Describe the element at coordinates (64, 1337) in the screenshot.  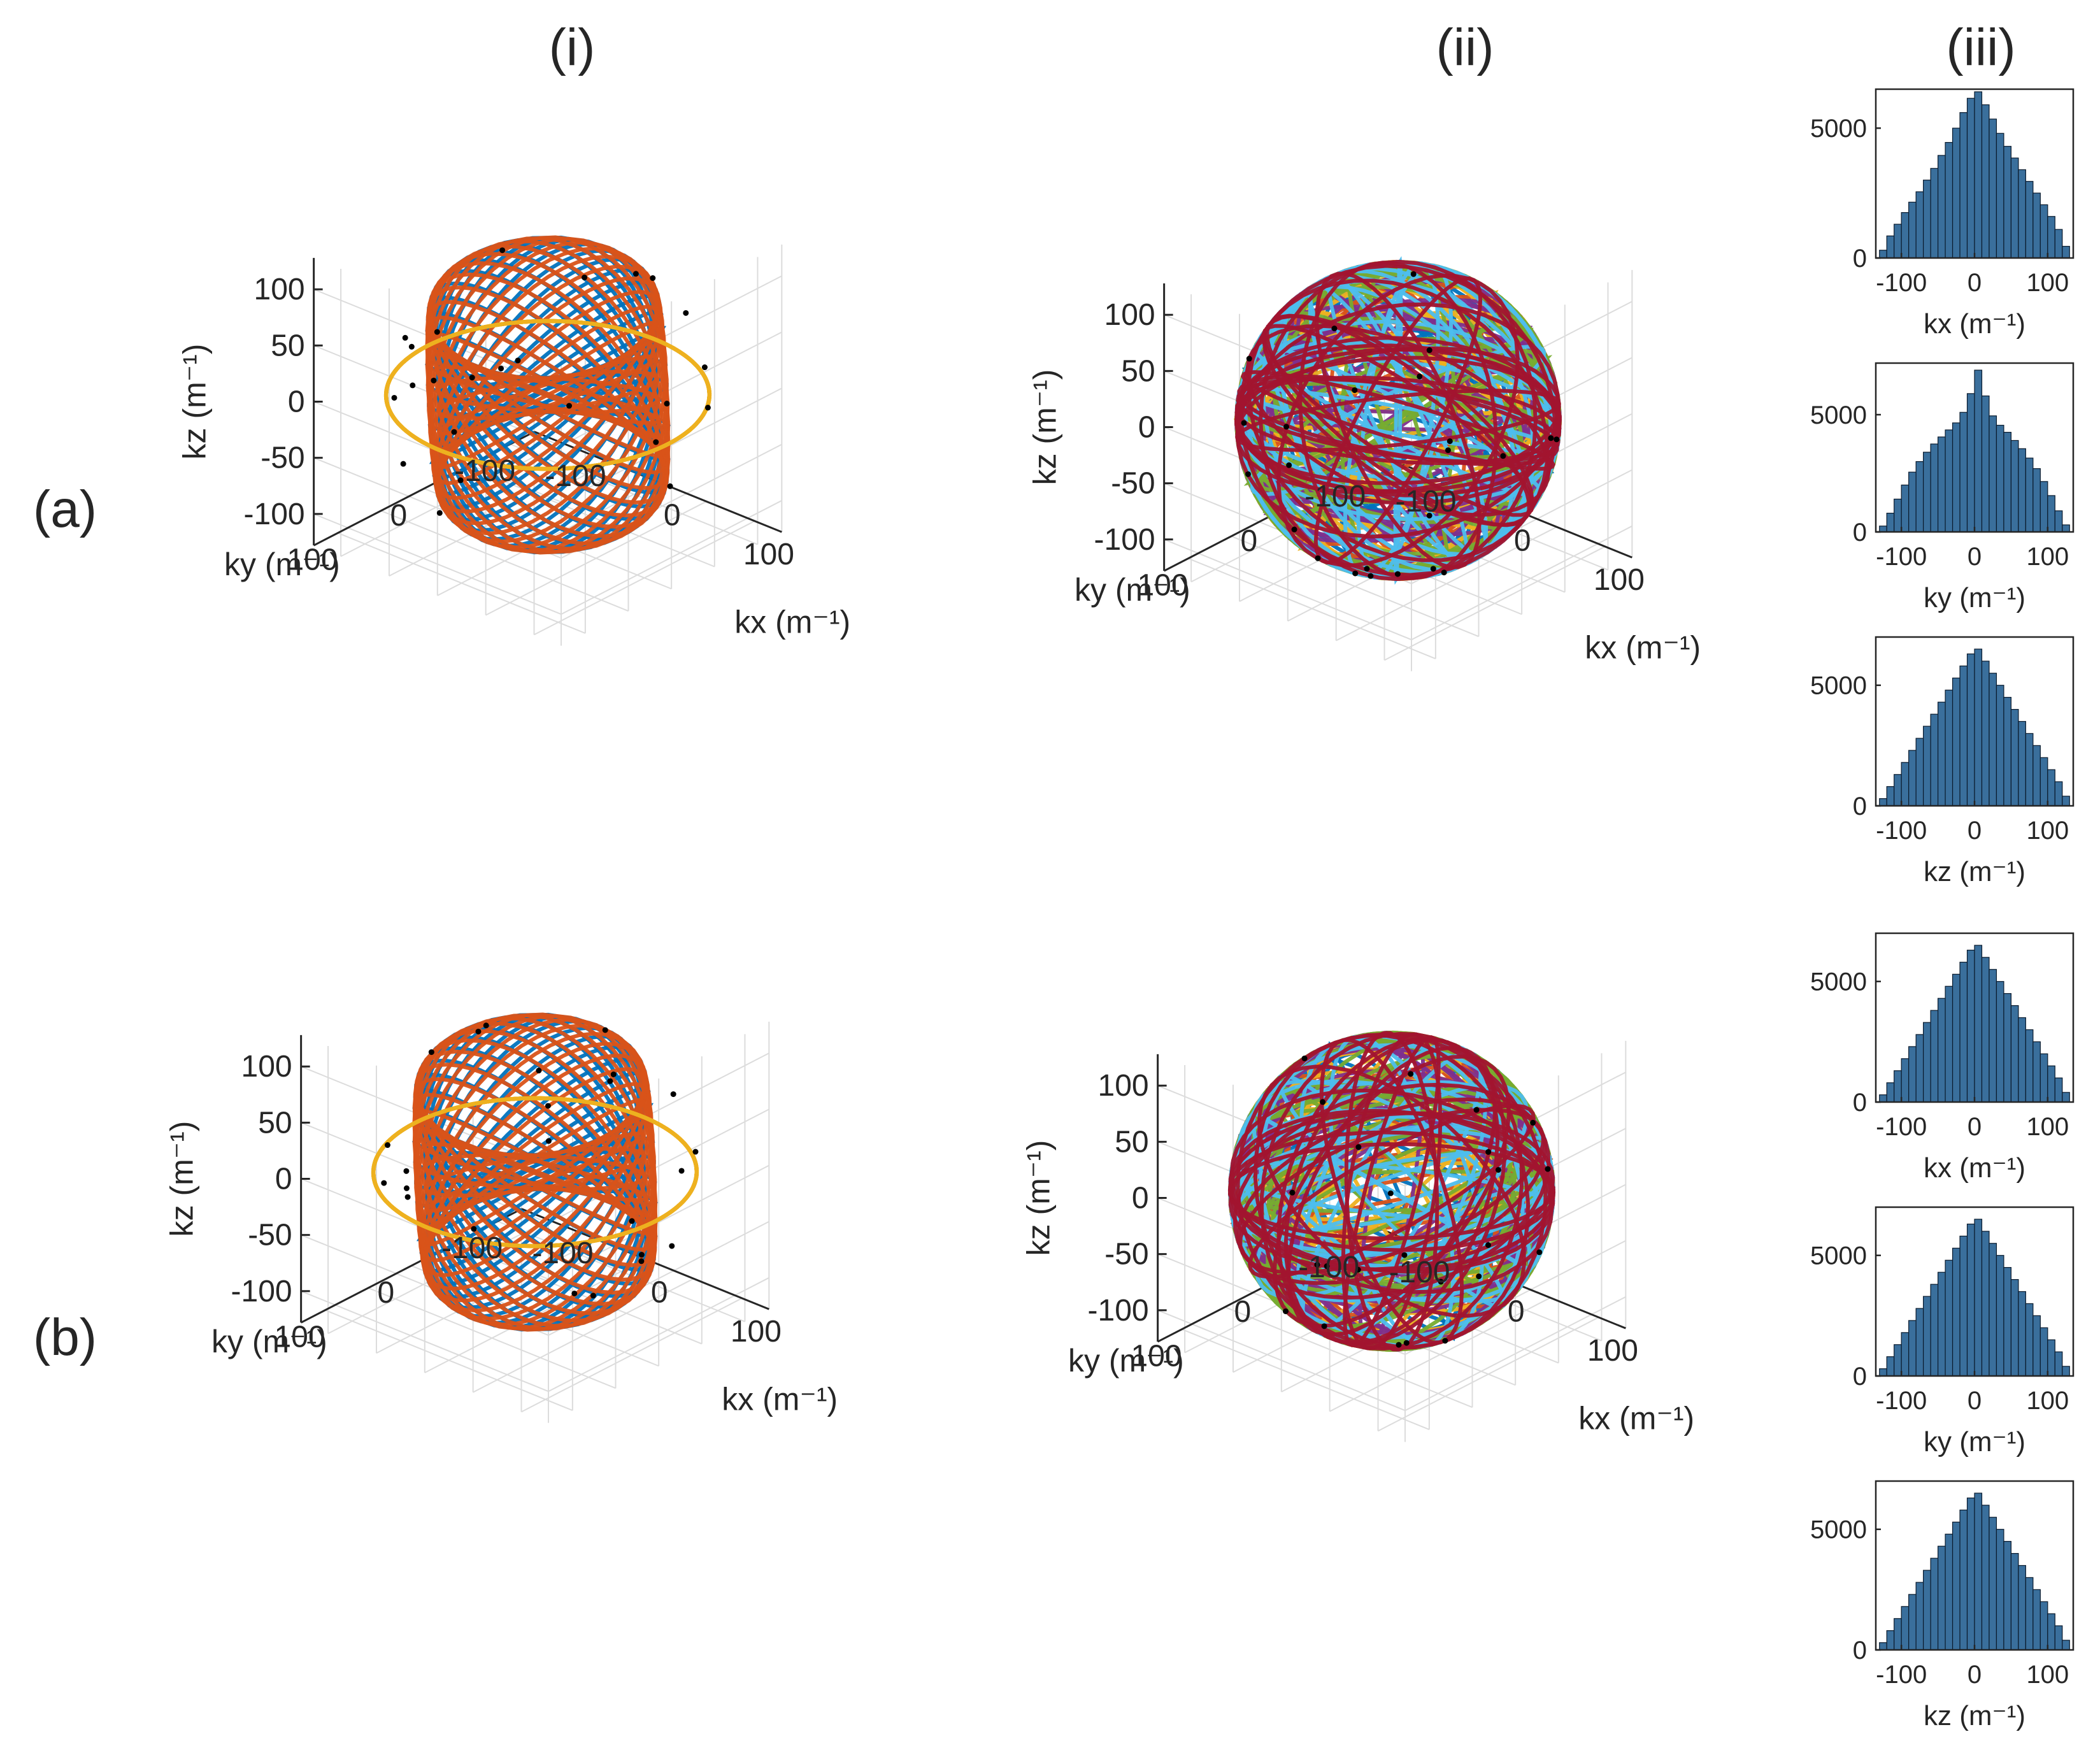
I see `row-label-b: (b)` at that location.